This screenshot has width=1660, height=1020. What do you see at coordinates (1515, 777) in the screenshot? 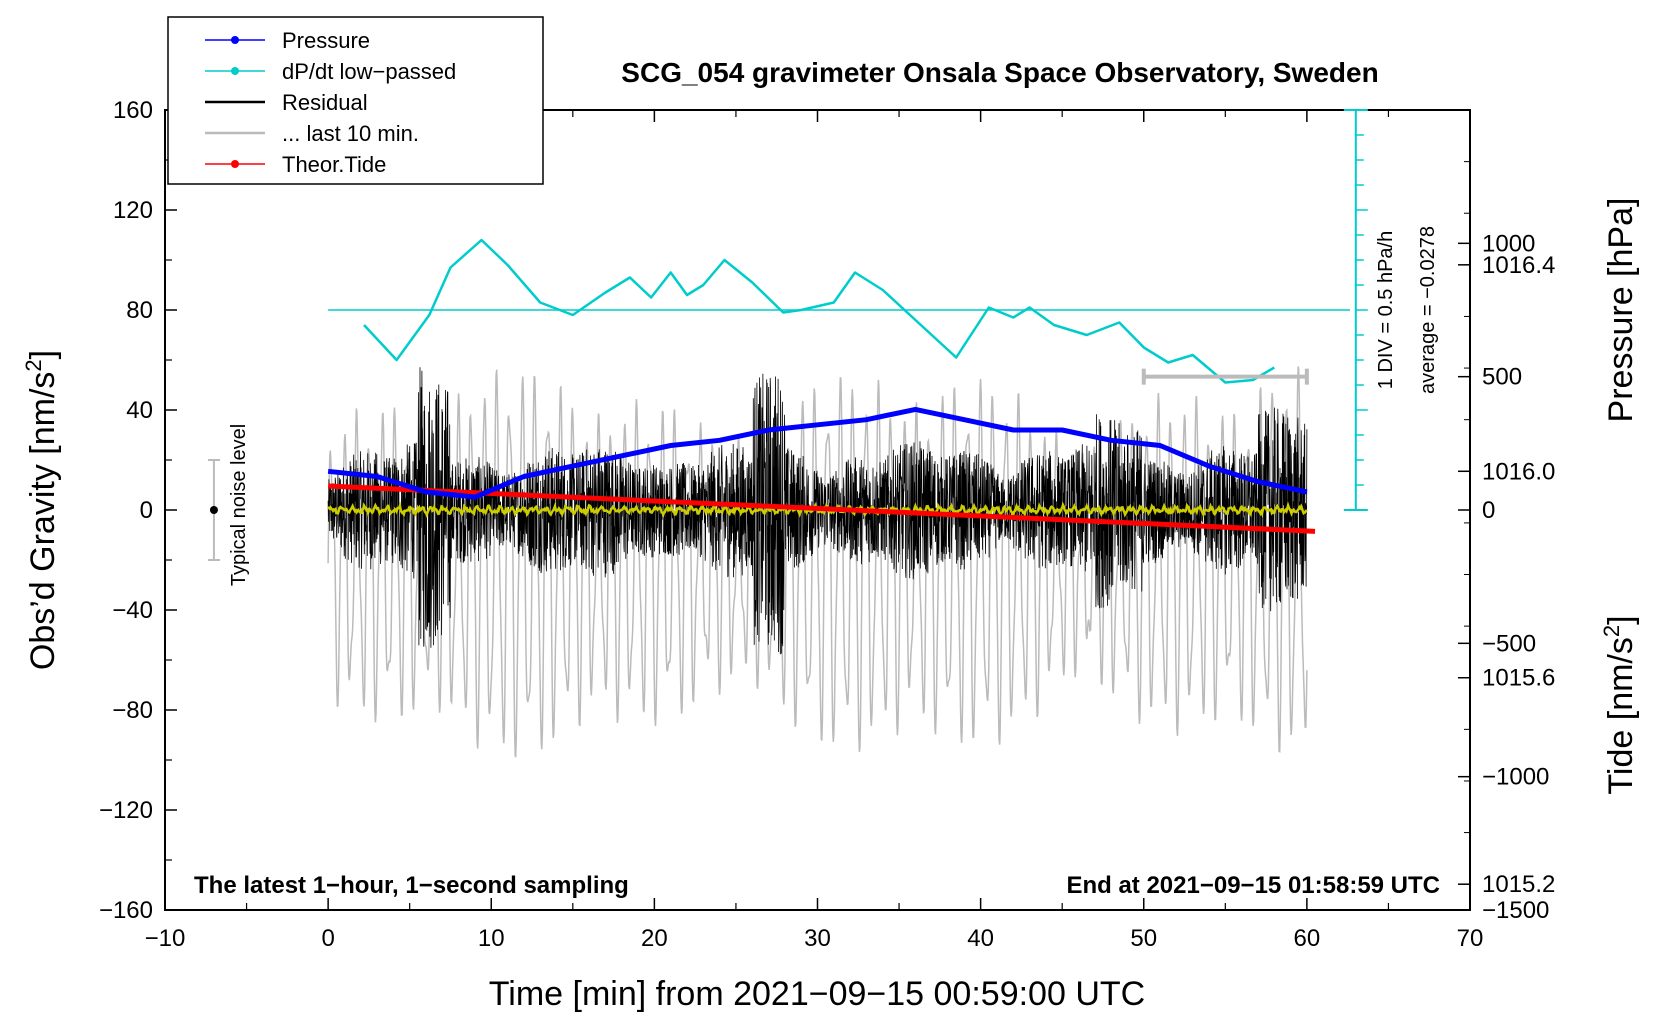
I see `tide-tick-label: −1000` at bounding box center [1515, 777].